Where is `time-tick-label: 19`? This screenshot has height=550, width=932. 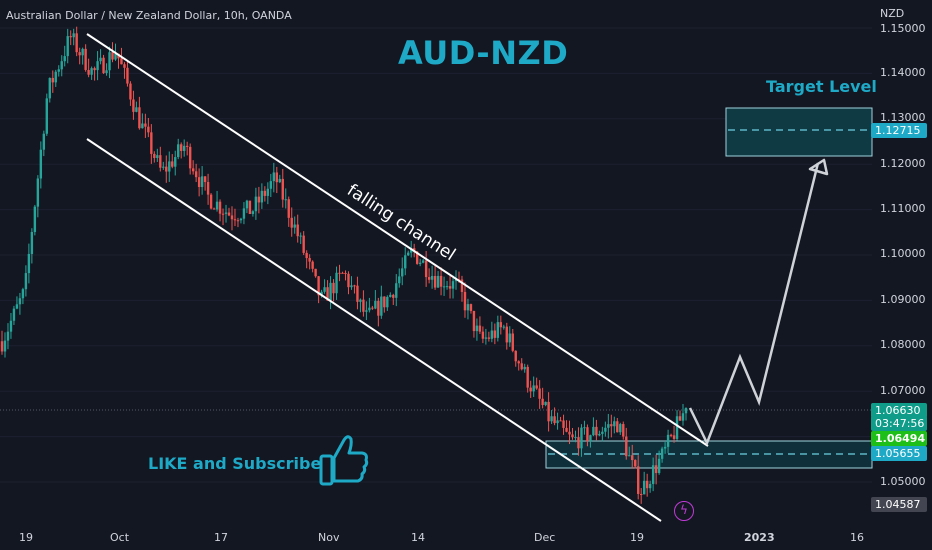
time-tick-label: 19 is located at coordinates (26, 537).